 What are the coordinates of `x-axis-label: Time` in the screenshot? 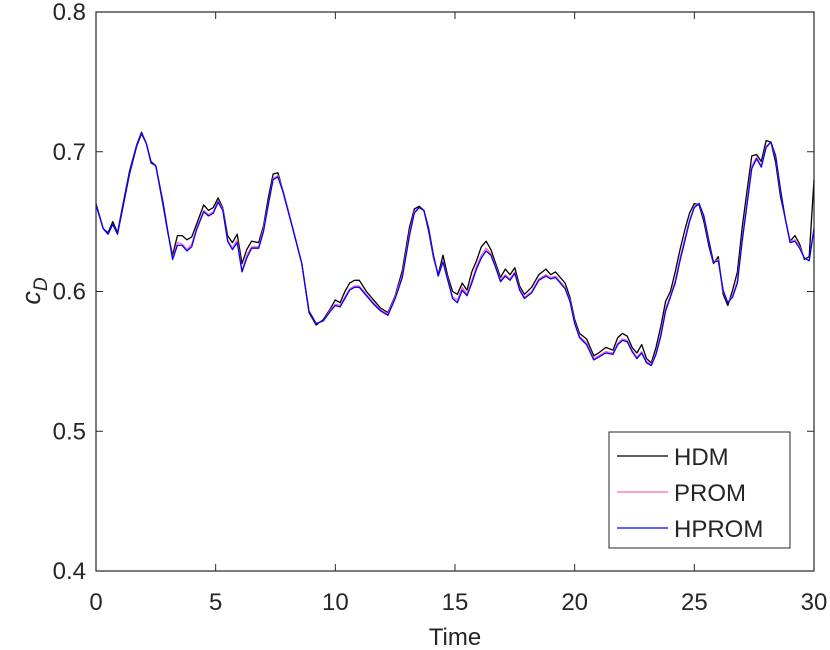 It's located at (455, 637).